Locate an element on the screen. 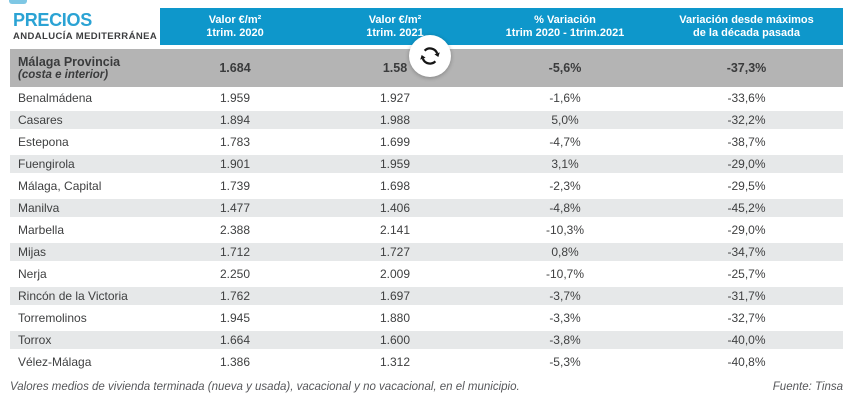 The height and width of the screenshot is (408, 860). table-row: Mijas 1.712 1.727 0,8% -34,7% is located at coordinates (426, 252).